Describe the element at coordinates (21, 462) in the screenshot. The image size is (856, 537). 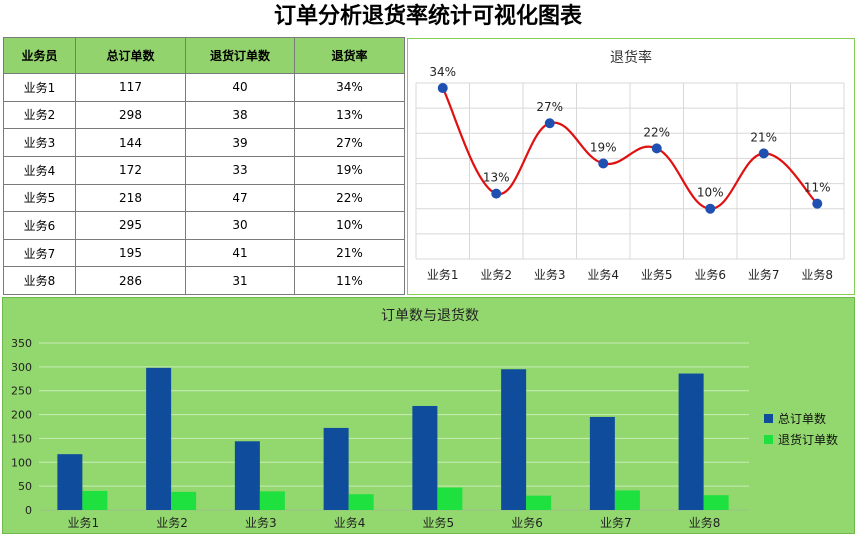
I see `y-tick-label: 100` at that location.